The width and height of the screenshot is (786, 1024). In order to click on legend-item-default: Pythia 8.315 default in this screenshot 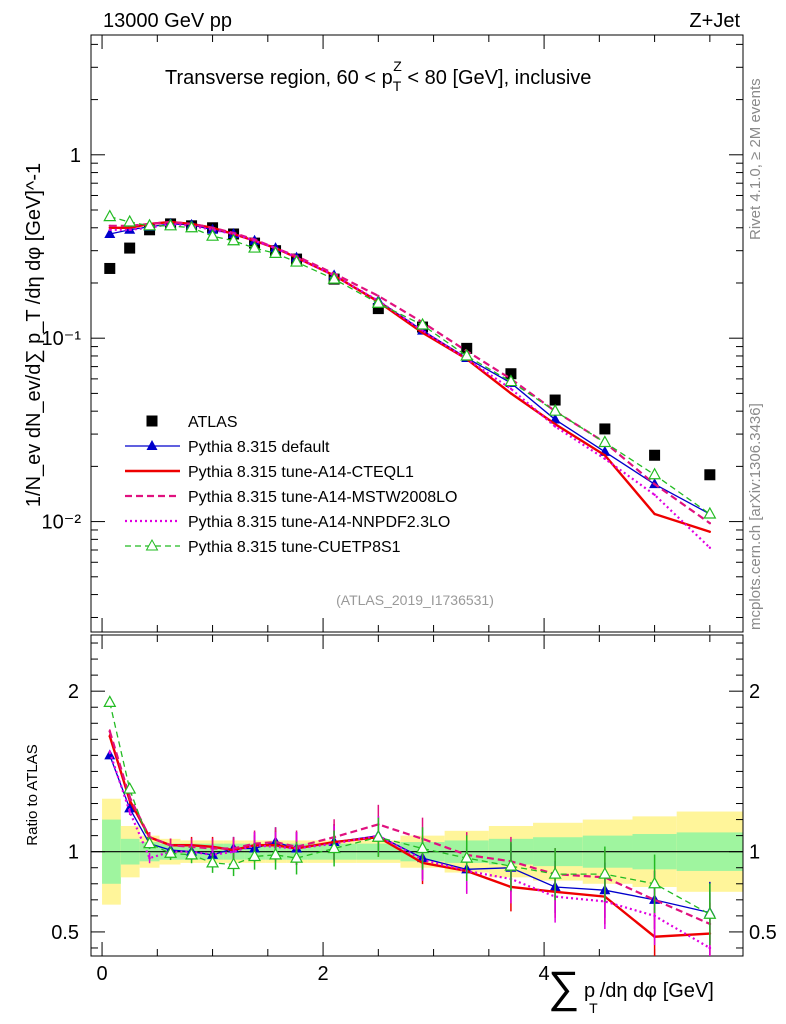, I will do `click(227, 447)`.